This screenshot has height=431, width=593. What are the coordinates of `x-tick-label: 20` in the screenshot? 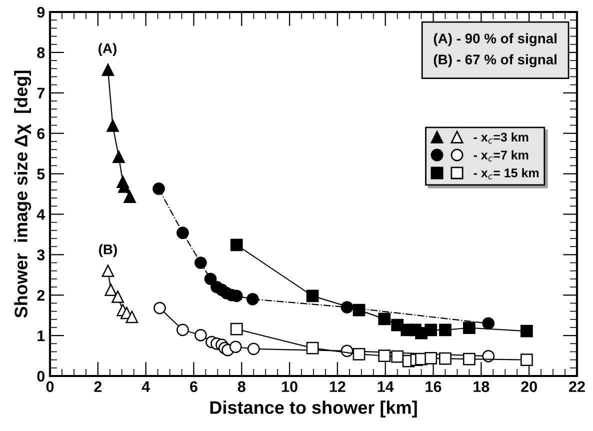 It's located at (529, 386).